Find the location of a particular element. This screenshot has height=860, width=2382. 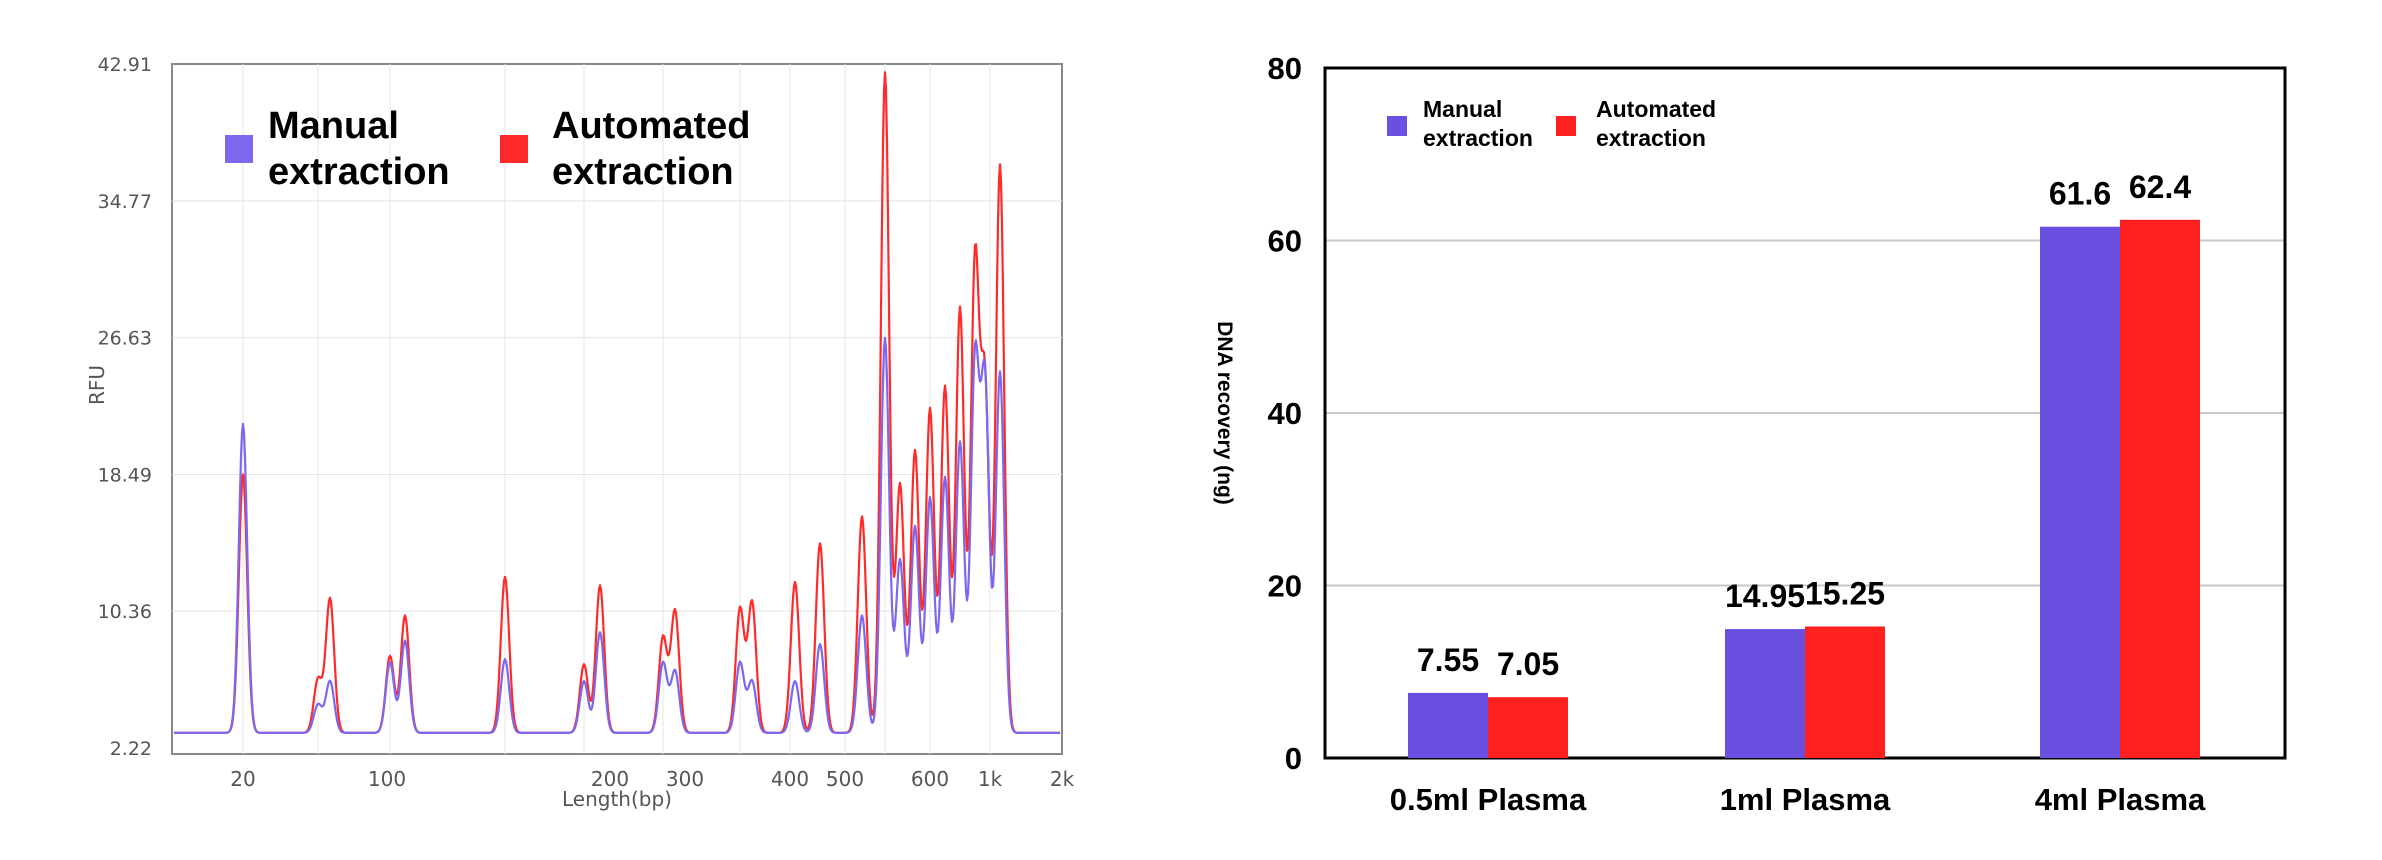

right-y-tick: 20 is located at coordinates (1285, 586).